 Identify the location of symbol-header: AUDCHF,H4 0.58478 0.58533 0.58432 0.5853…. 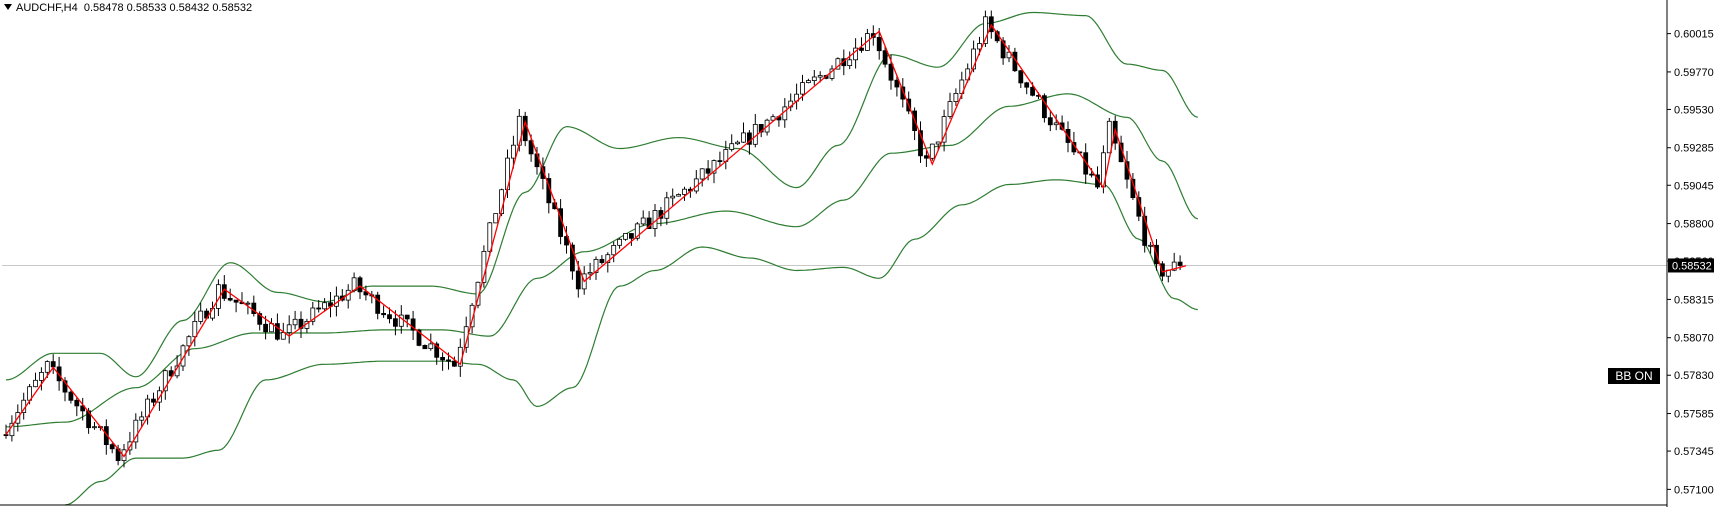
(128, 8).